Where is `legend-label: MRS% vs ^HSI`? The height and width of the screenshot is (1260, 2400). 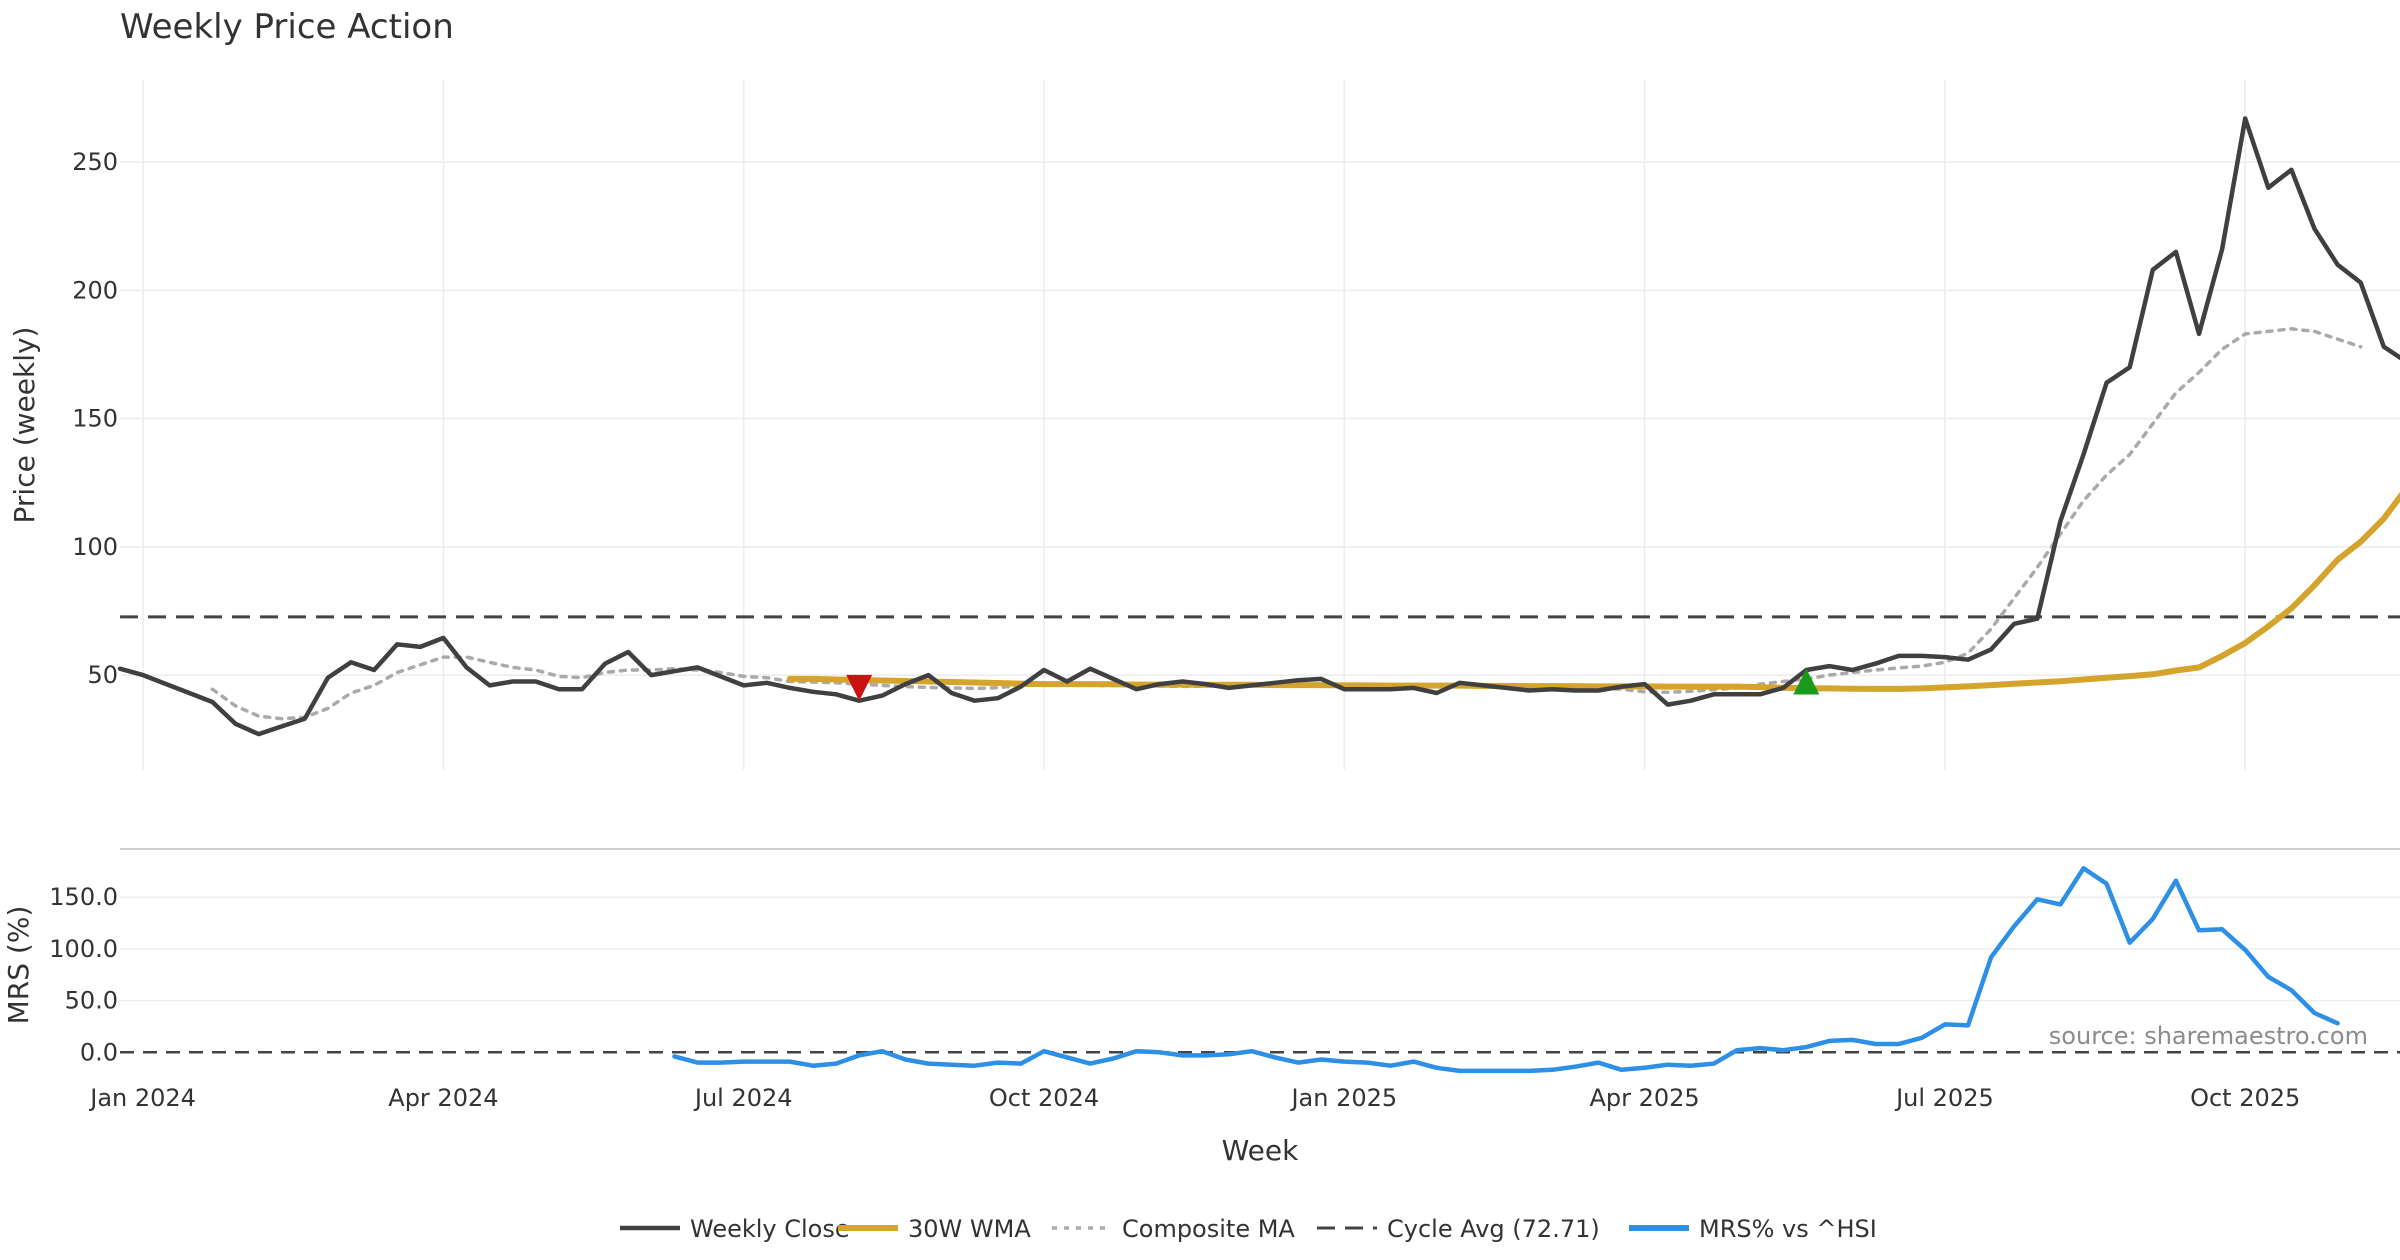
legend-label: MRS% vs ^HSI is located at coordinates (1788, 1229).